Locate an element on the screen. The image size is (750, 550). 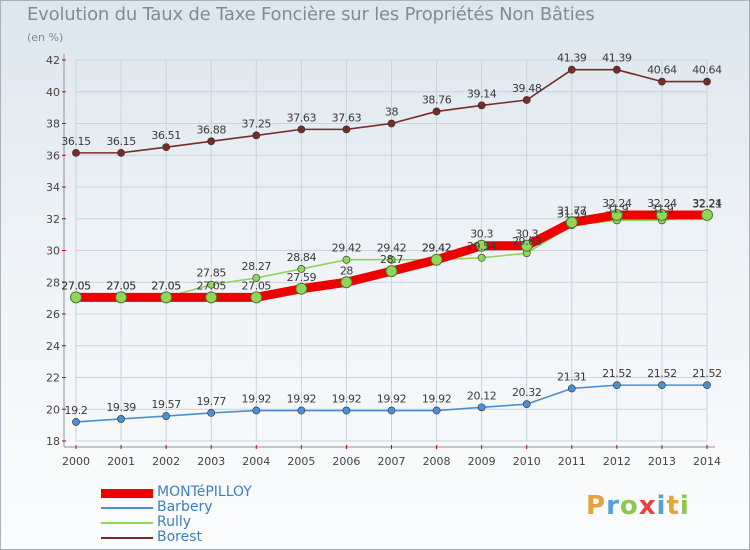
logo-letter: i is located at coordinates (684, 506).